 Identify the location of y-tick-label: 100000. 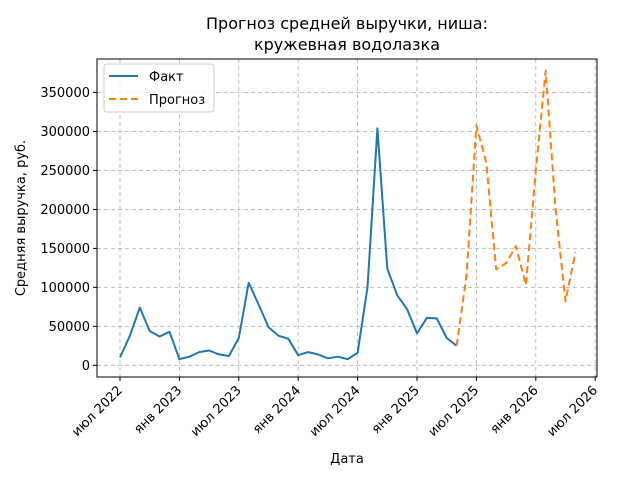
(65, 288).